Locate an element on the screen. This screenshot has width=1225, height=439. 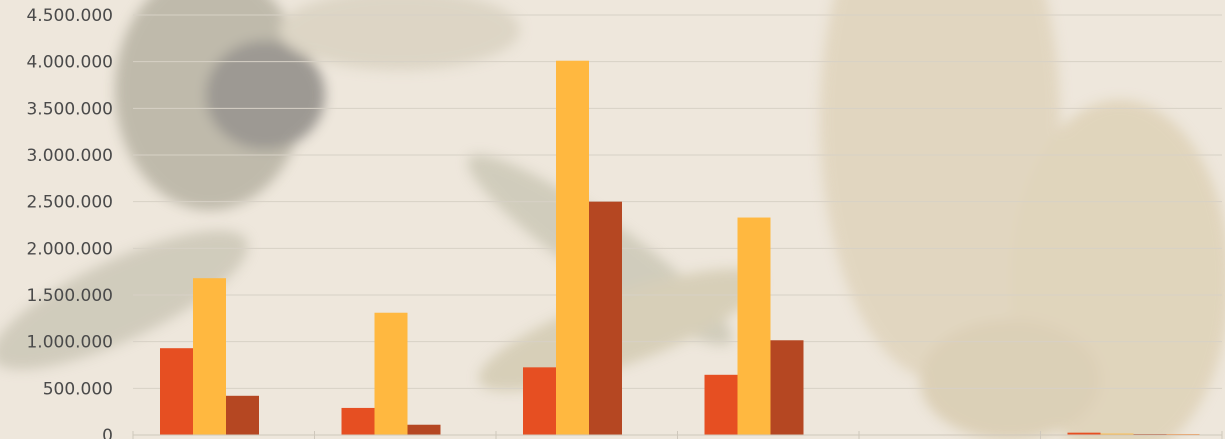
y-tick-label: 4.500.000 is located at coordinates (69, 16).